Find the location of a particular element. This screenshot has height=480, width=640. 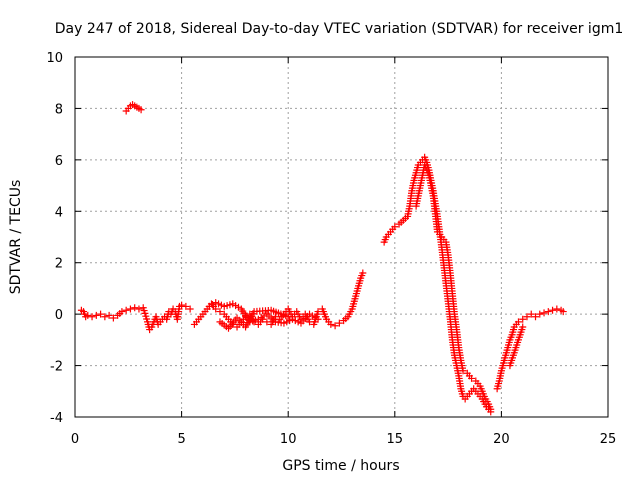

x-axis-label: GPS time / hours is located at coordinates (340, 466).